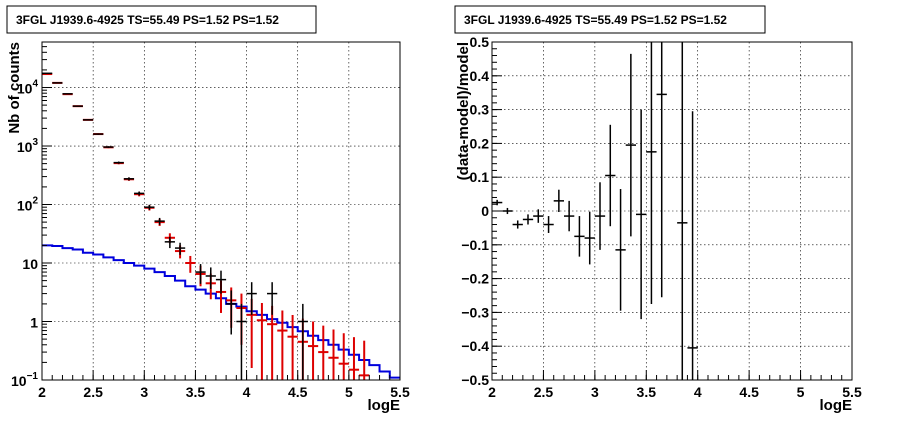 This screenshot has width=898, height=421. What do you see at coordinates (93, 392) in the screenshot?
I see `counts-x-tick-label: 2.5` at bounding box center [93, 392].